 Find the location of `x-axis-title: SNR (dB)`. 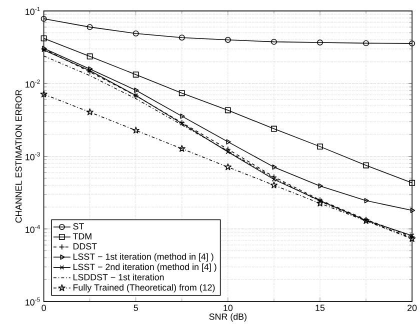

x-axis-title: SNR (dB) is located at coordinates (227, 317).